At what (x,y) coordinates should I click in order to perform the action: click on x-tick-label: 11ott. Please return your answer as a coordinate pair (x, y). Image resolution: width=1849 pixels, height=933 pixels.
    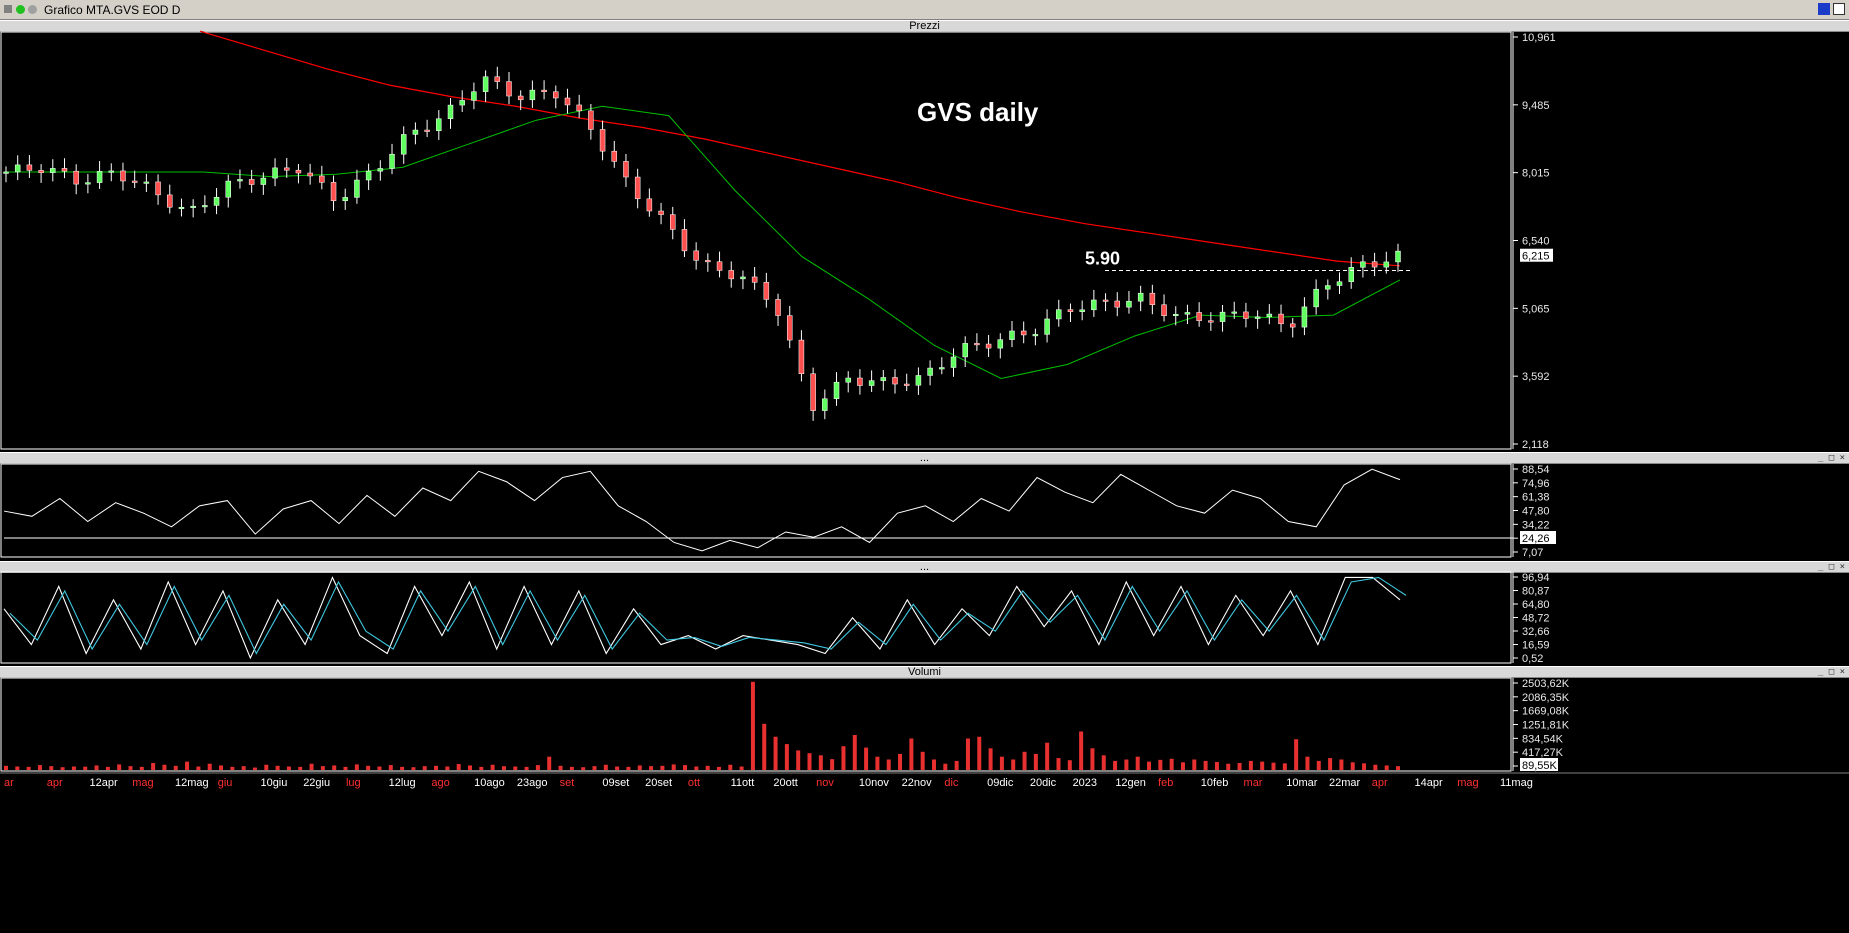
    Looking at the image, I should click on (743, 783).